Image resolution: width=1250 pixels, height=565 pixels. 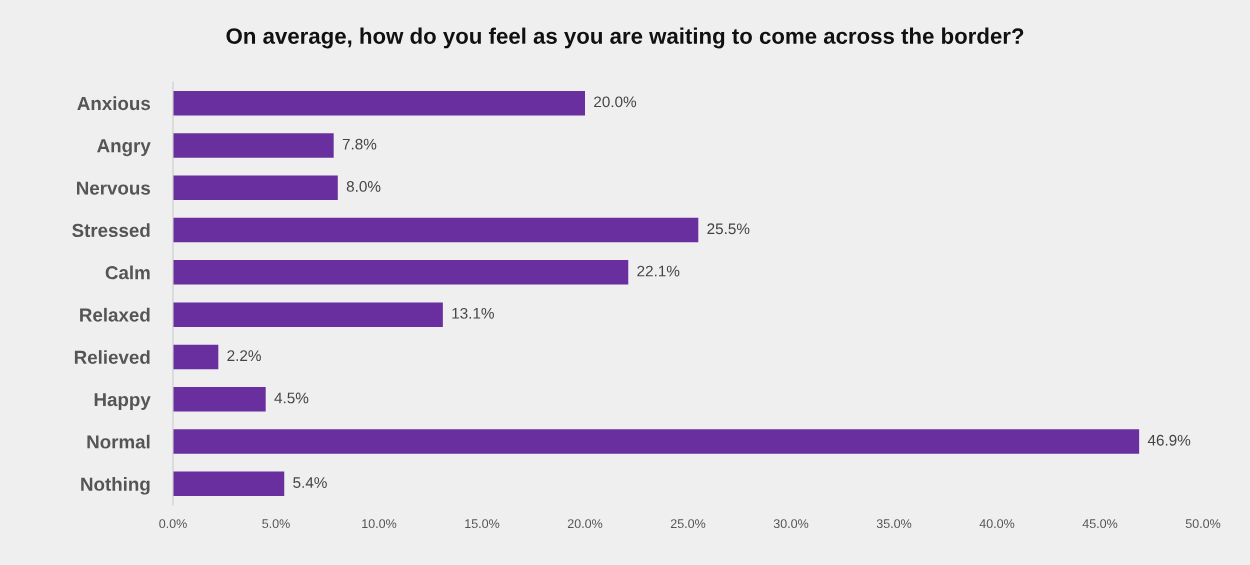 What do you see at coordinates (585, 524) in the screenshot?
I see `x-tick-label: 20.0%` at bounding box center [585, 524].